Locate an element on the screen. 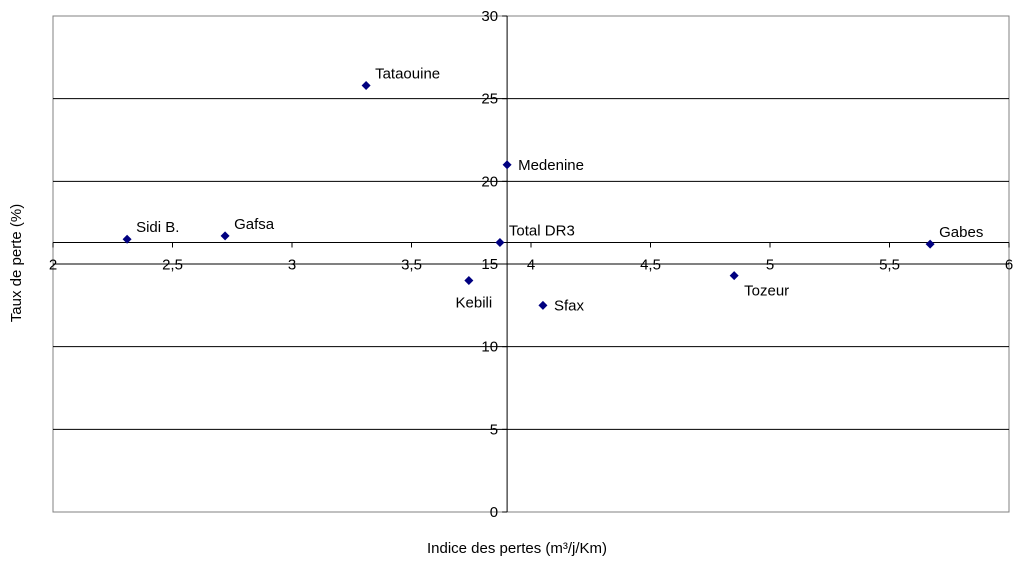 This screenshot has height=562, width=1018. x-tick-label: 2 is located at coordinates (53, 265).